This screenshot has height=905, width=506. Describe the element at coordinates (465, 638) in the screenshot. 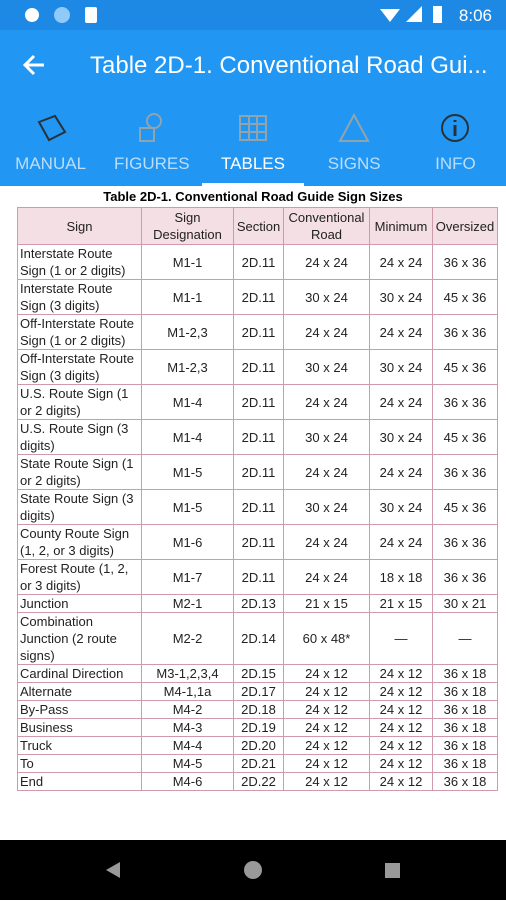

I see `table-cell: —` at that location.